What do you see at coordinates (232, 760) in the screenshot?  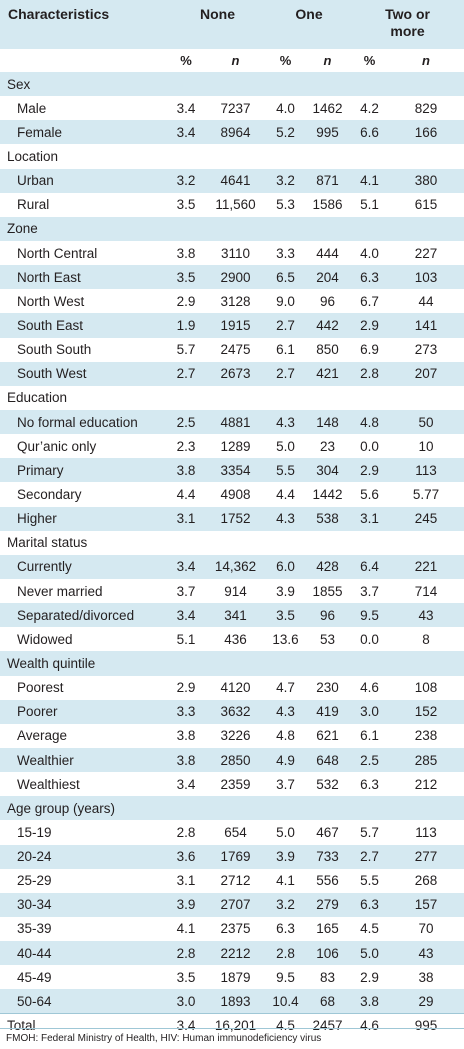 I see `table-row: Wealthier 3.8 2850 4.9 648 2.5 285` at bounding box center [232, 760].